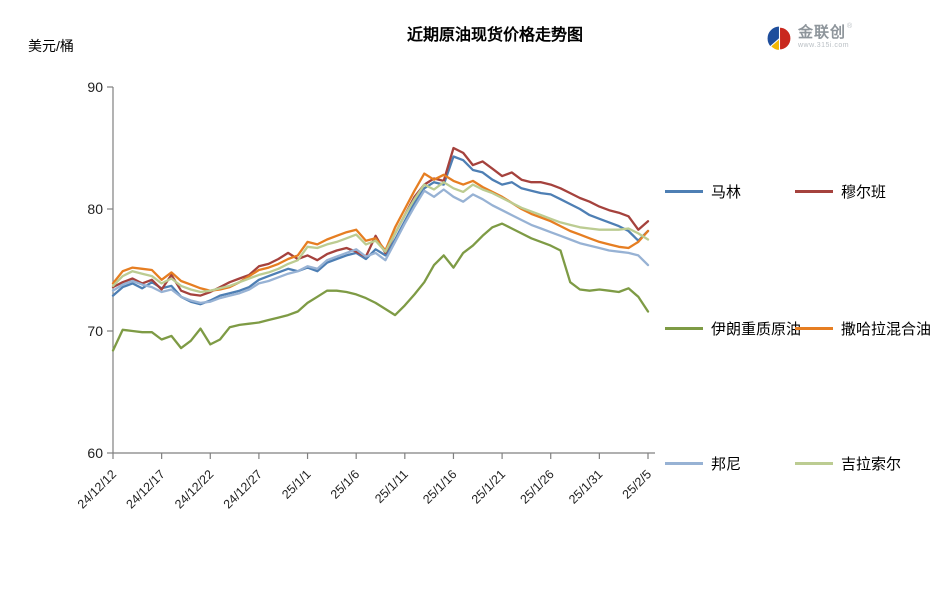 This screenshot has width=937, height=601. Describe the element at coordinates (585, 486) in the screenshot. I see `x-tick-label: 25/1/31` at that location.